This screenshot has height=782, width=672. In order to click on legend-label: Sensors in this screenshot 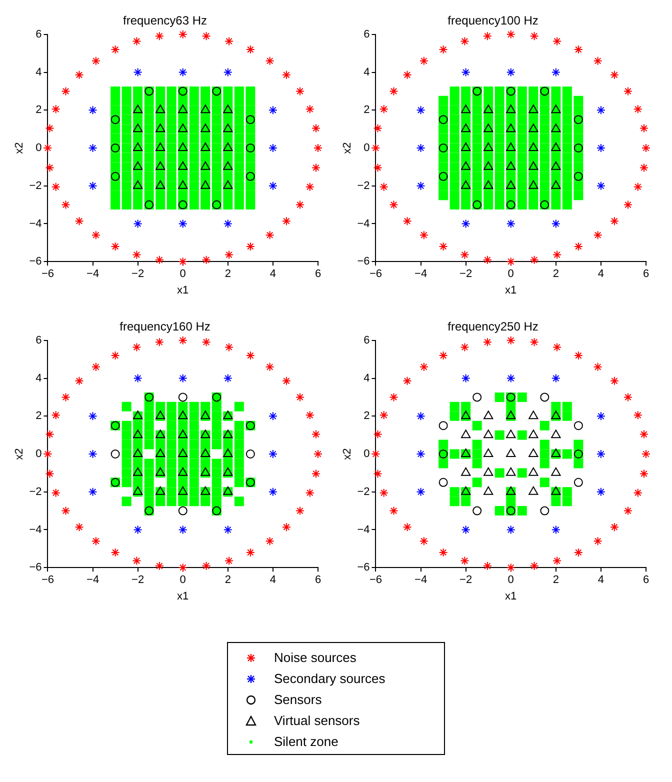, I will do `click(298, 699)`.